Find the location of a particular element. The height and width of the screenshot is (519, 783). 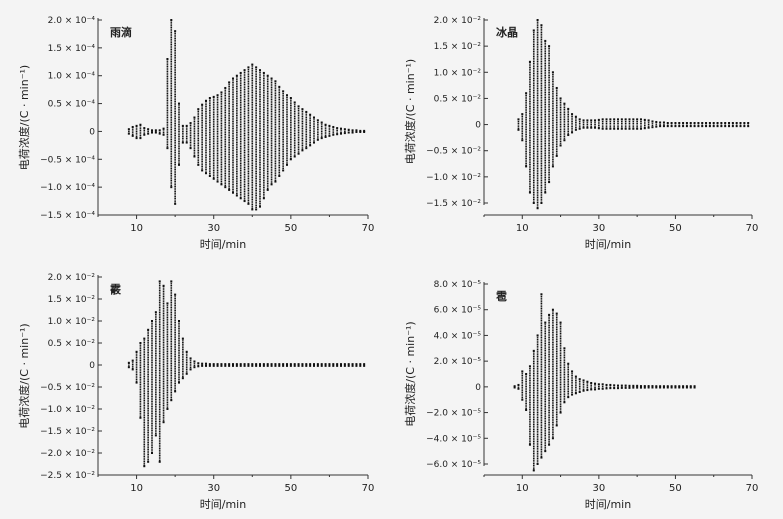

y-tick-label: 0 is located at coordinates (478, 388).